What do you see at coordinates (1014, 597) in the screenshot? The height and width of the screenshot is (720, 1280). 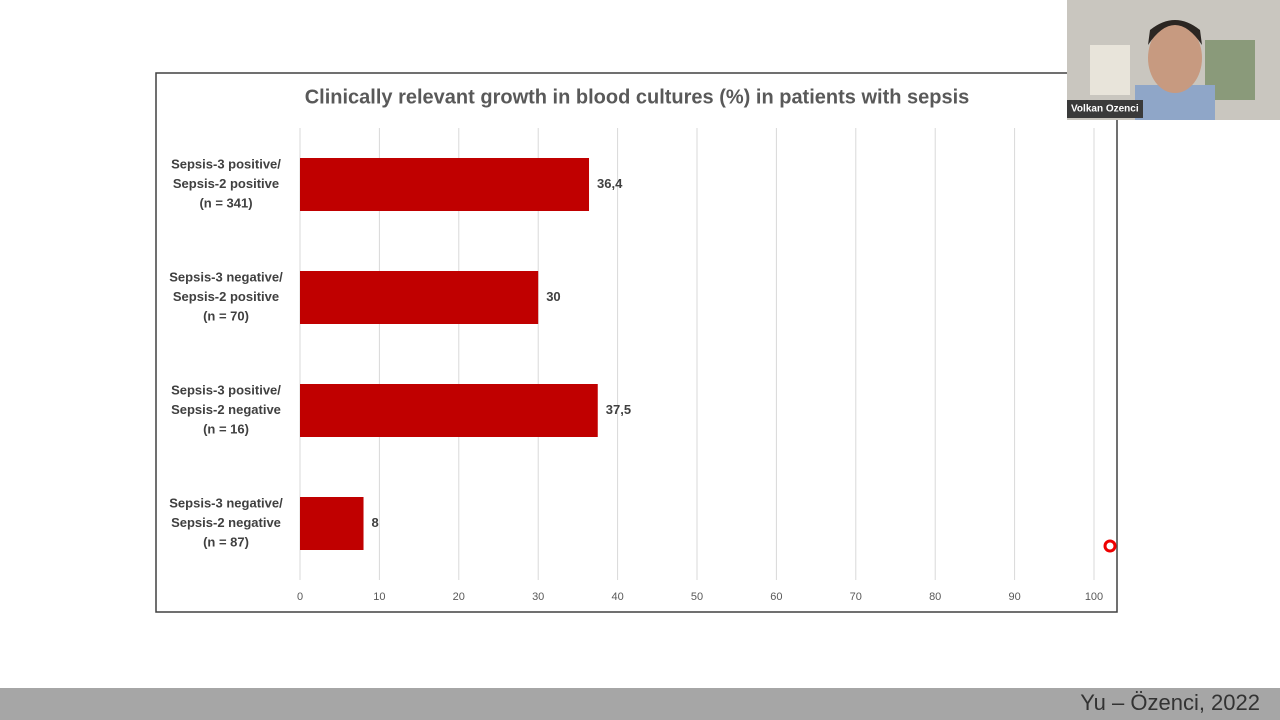 I see `x-tick-label: 90` at bounding box center [1014, 597].